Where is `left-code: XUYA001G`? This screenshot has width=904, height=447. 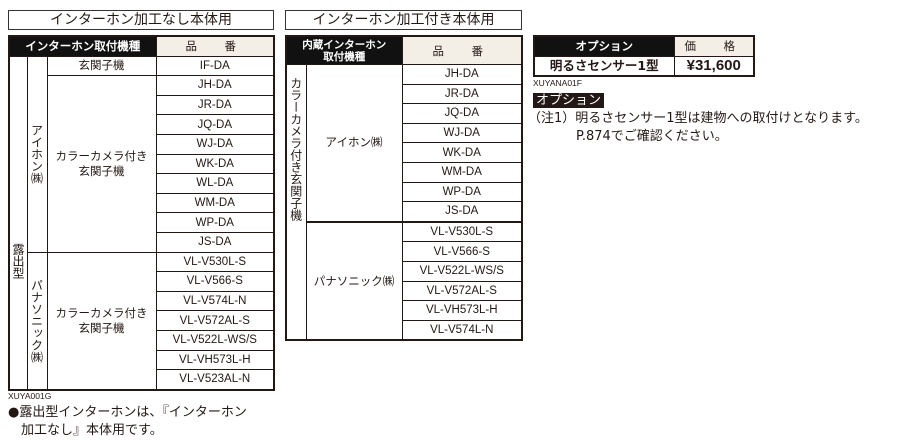 left-code: XUYA001G is located at coordinates (30, 396).